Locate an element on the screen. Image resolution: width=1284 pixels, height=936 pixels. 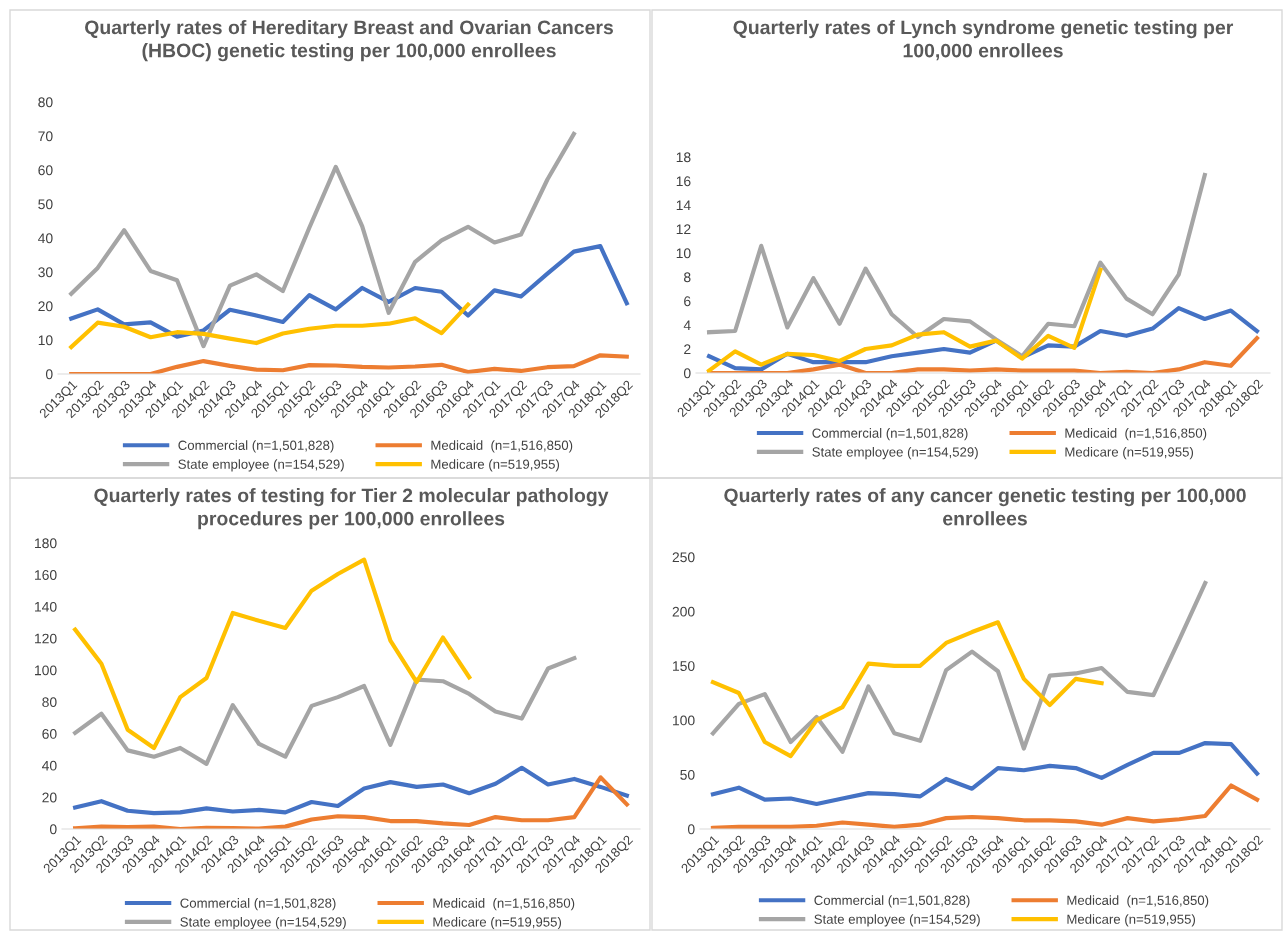
y-tick-label: 140 is located at coordinates (46, 606).